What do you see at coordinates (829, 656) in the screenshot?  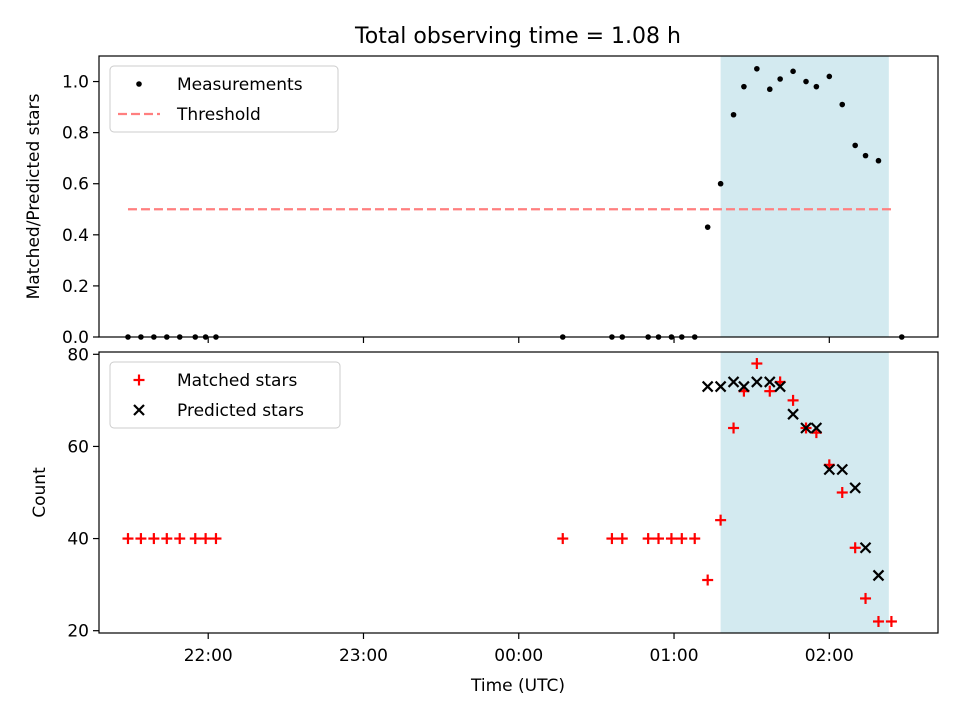 I see `x-tick-label: 02:00` at bounding box center [829, 656].